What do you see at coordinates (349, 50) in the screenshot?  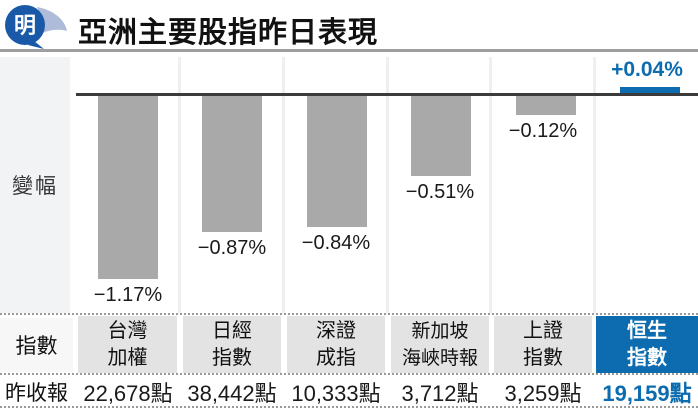 I see `title-divider` at bounding box center [349, 50].